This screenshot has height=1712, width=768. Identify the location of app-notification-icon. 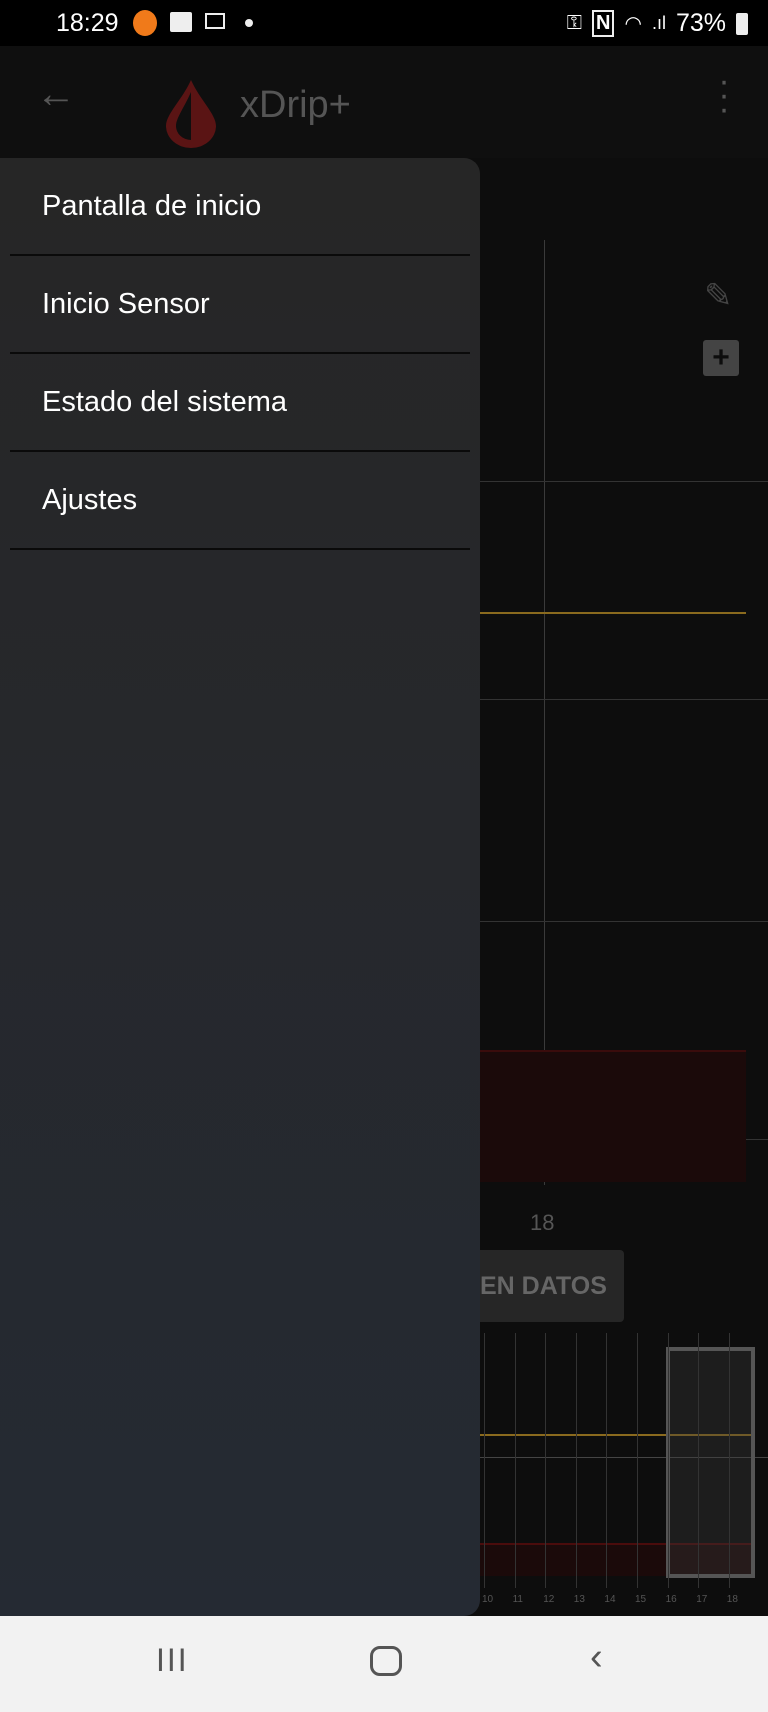
(145, 23).